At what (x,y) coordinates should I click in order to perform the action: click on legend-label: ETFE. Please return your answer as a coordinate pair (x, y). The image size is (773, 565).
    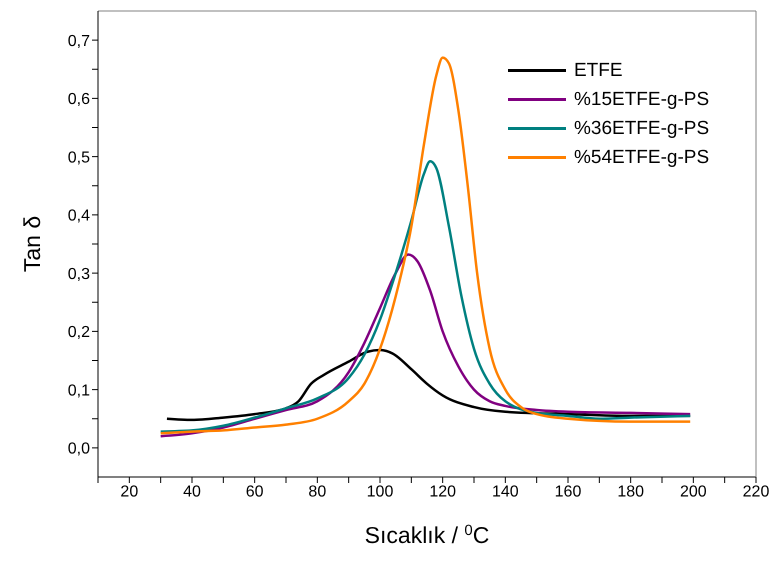
    Looking at the image, I should click on (598, 71).